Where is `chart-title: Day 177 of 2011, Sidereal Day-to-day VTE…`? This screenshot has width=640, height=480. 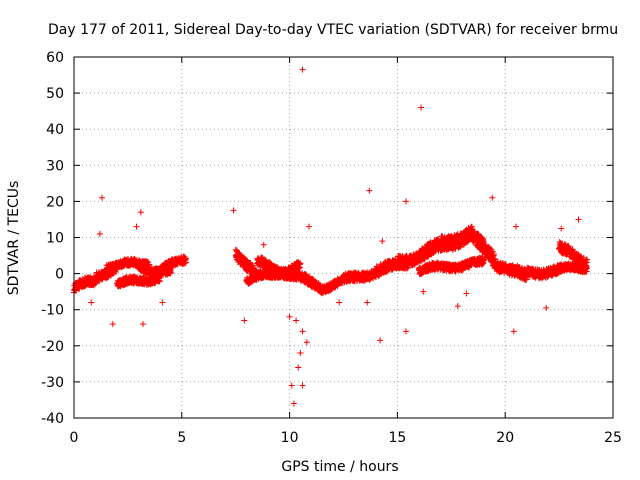 chart-title: Day 177 of 2011, Sidereal Day-to-day VTE… is located at coordinates (333, 30).